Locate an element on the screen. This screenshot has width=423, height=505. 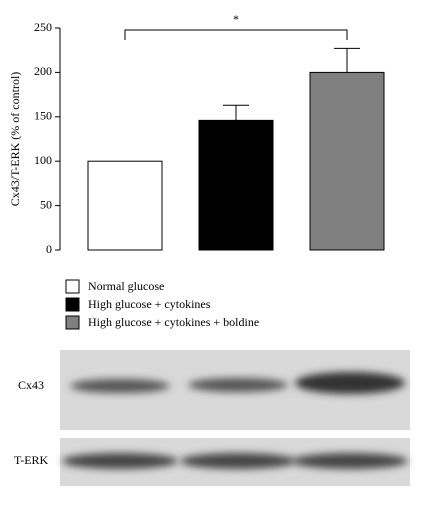
legend-label: Normal glucose is located at coordinates (126, 286).